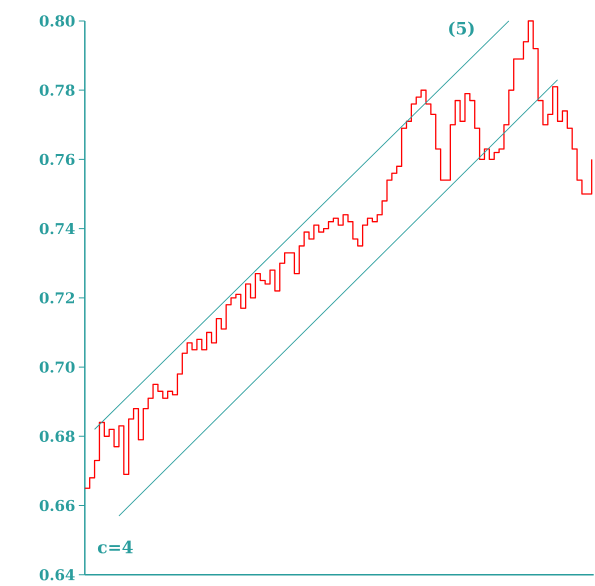 This screenshot has width=595, height=586. Describe the element at coordinates (57, 575) in the screenshot. I see `y-tick-label: 0.64` at that location.